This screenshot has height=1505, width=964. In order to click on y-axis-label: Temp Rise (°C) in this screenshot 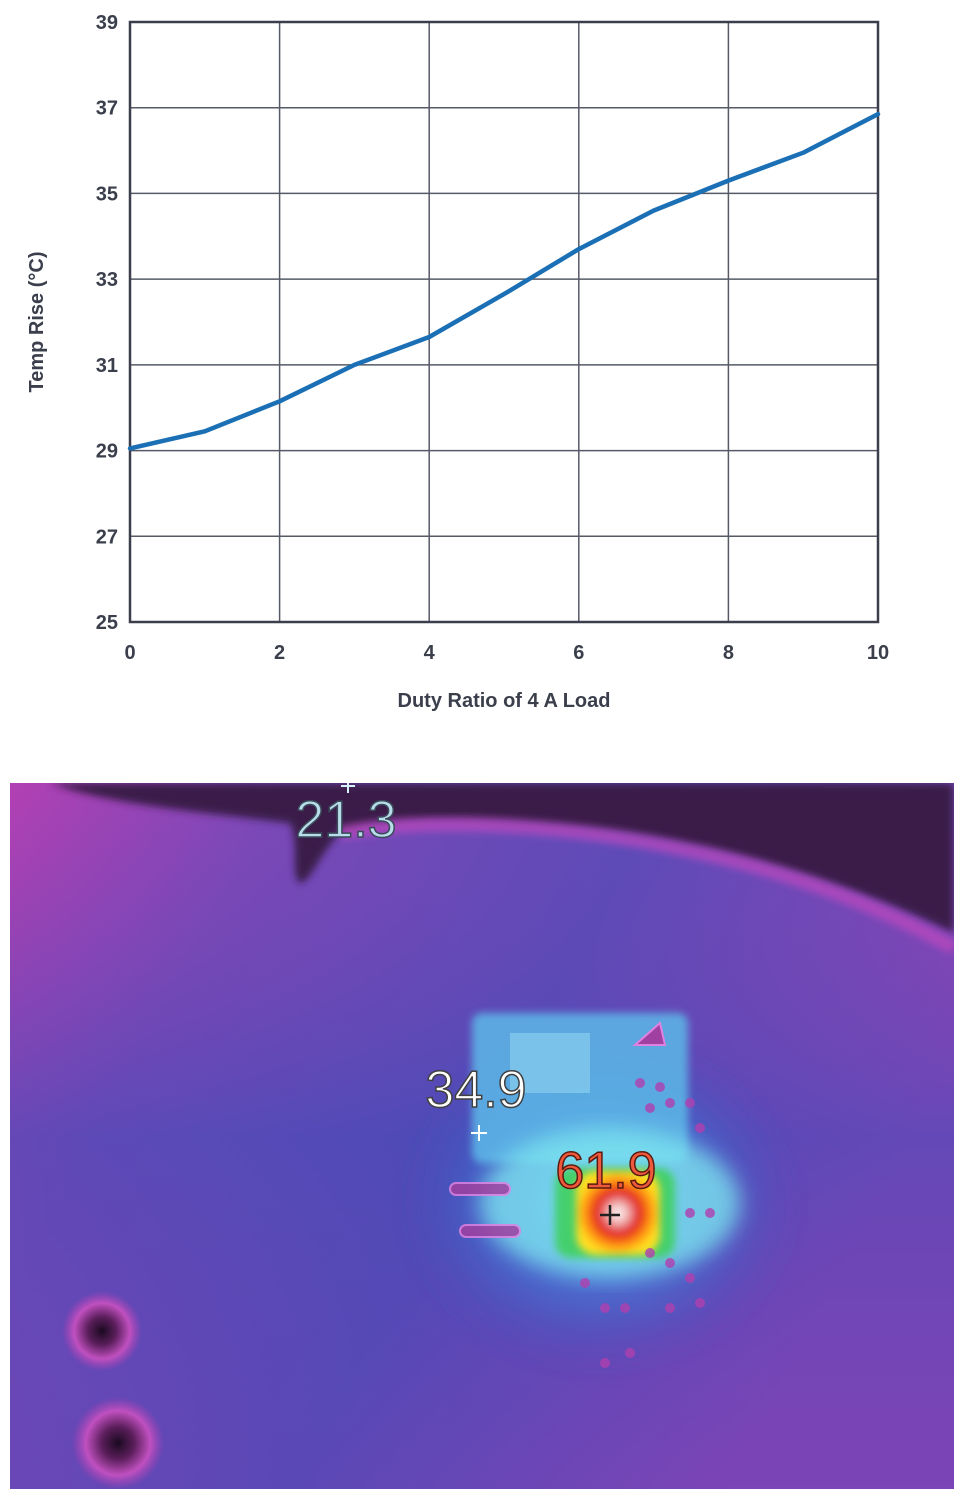, I will do `click(37, 322)`.